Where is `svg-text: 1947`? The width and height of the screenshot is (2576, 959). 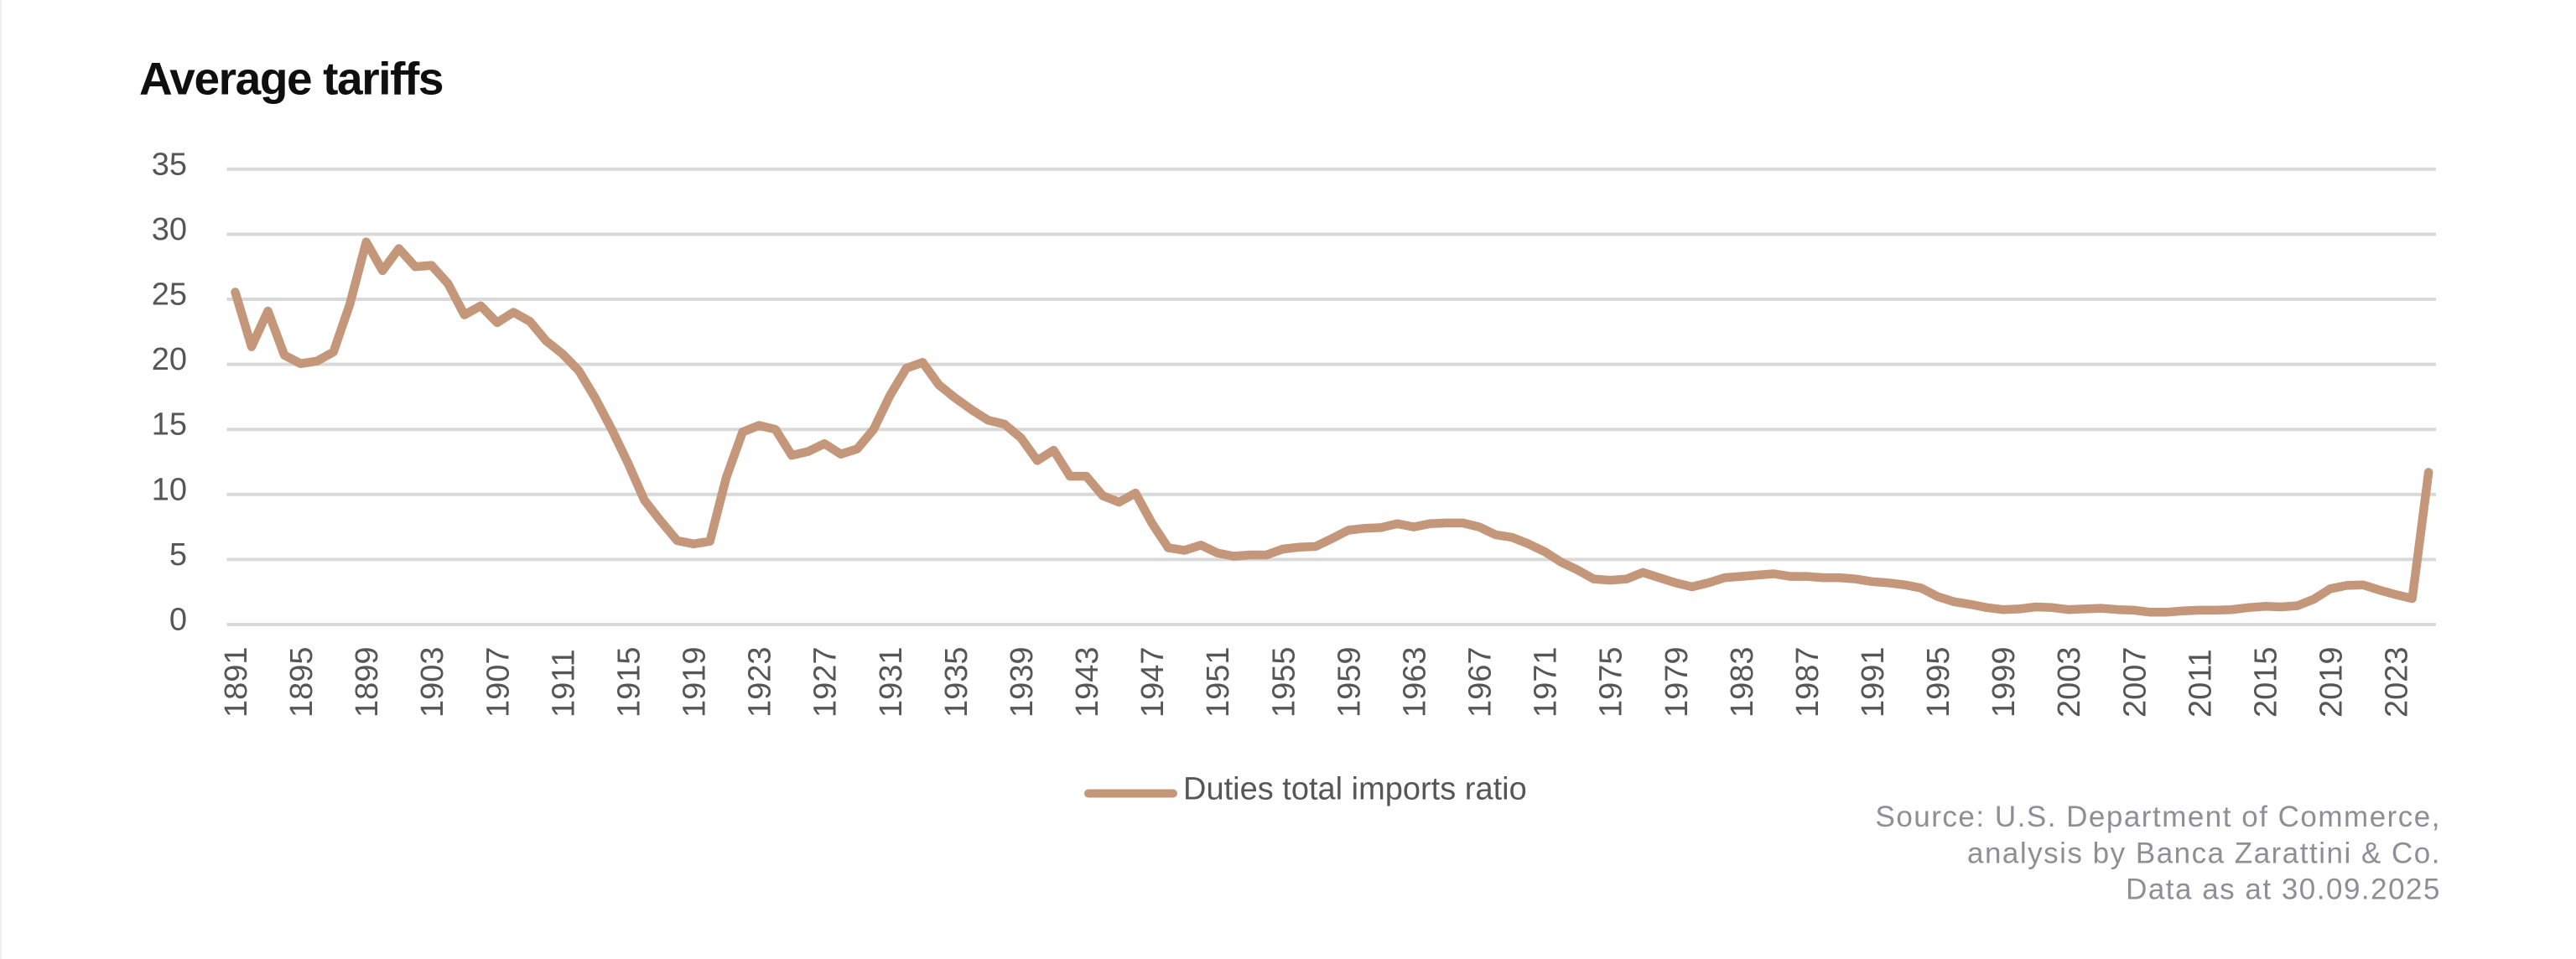
svg-text: 1947 is located at coordinates (1153, 682).